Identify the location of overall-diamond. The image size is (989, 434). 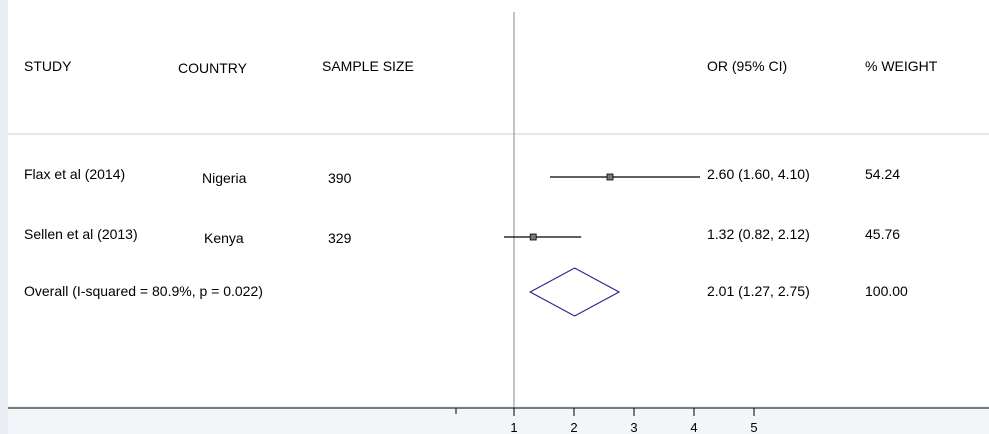
(574, 292).